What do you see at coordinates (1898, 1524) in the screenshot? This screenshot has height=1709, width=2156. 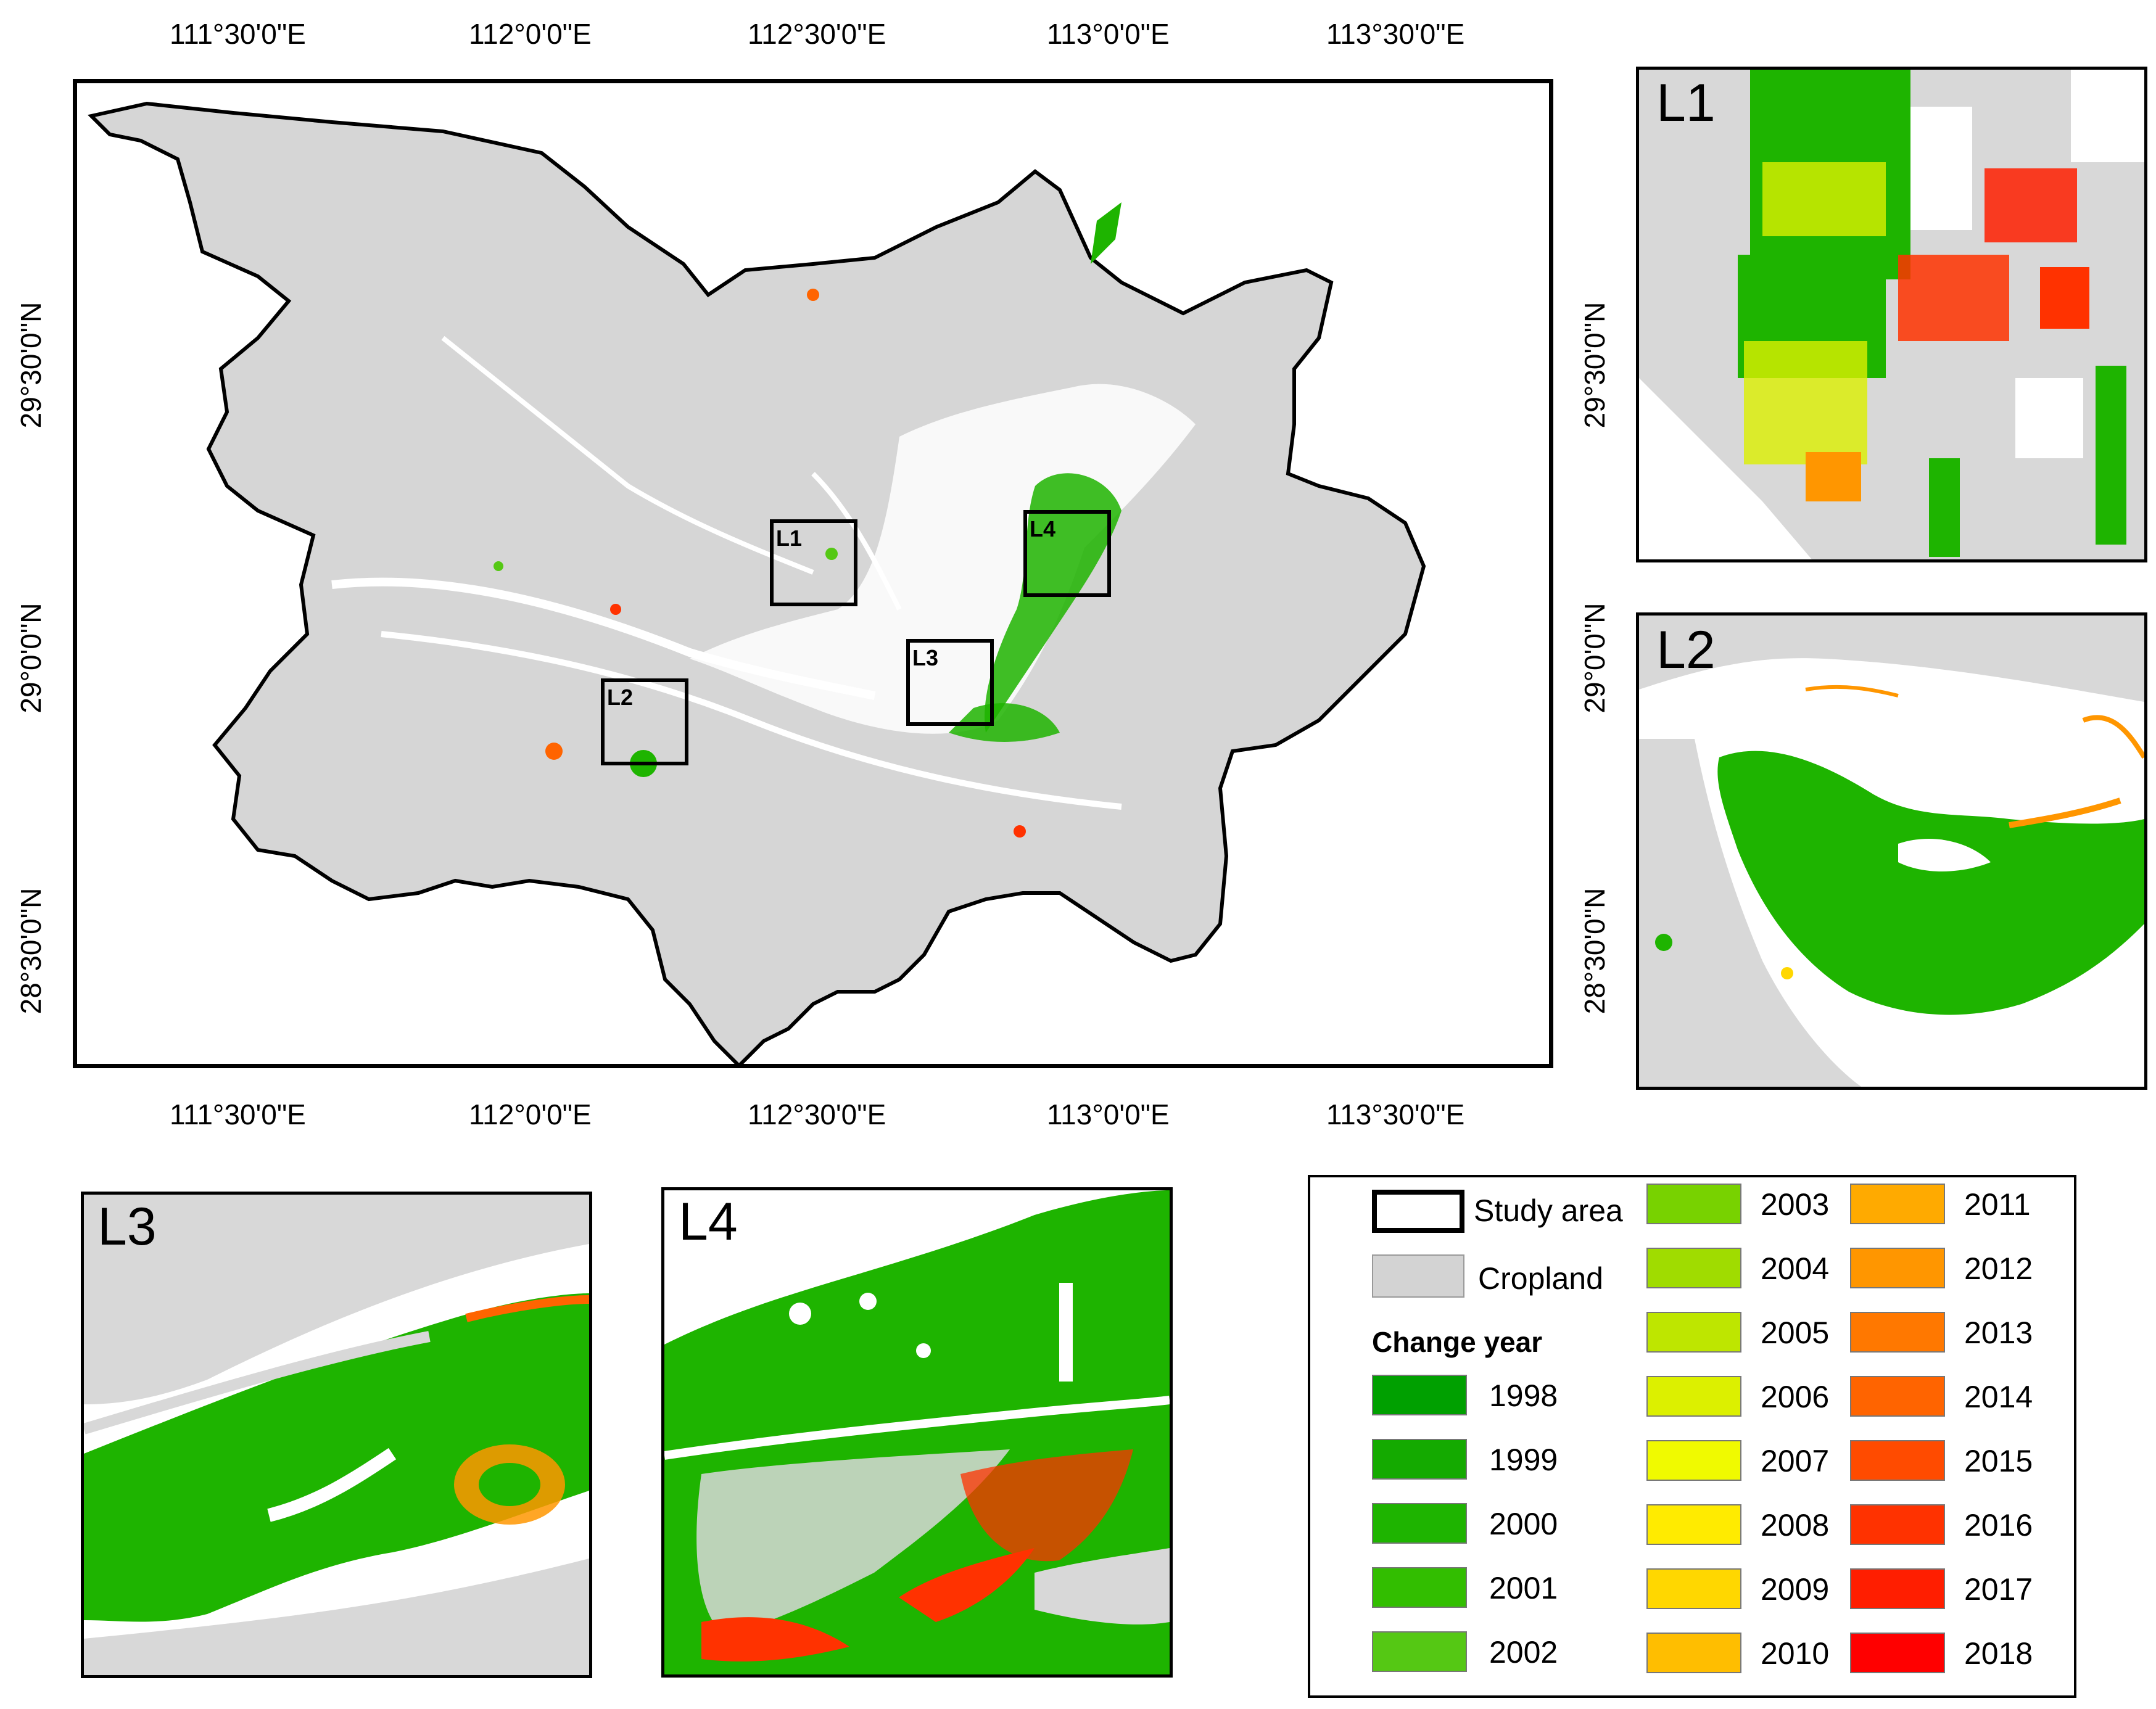 I see `legend-swatch-2016` at bounding box center [1898, 1524].